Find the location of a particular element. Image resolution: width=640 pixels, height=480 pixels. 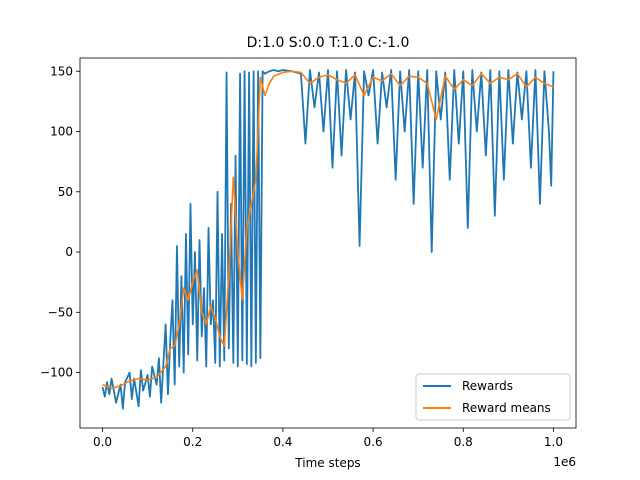

x-tick-label: 0.8 is located at coordinates (463, 442).